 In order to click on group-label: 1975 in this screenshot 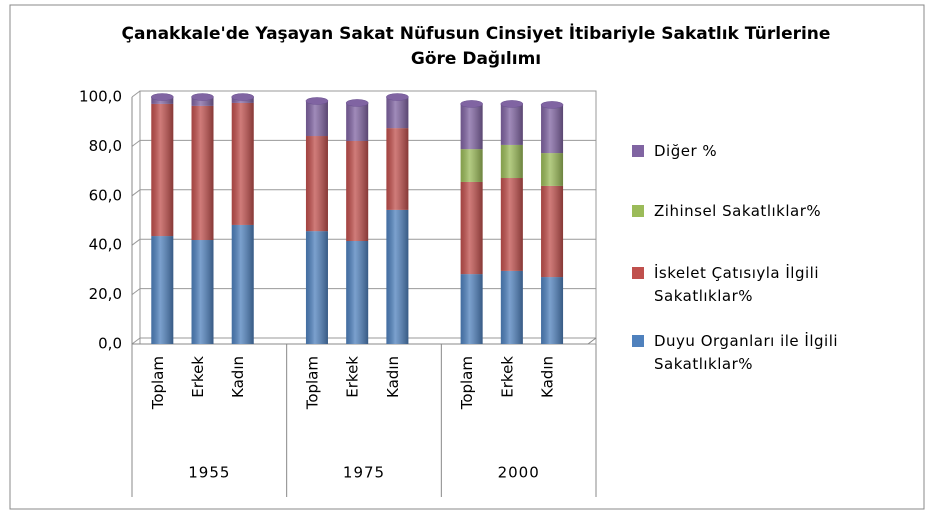, I will do `click(364, 473)`.